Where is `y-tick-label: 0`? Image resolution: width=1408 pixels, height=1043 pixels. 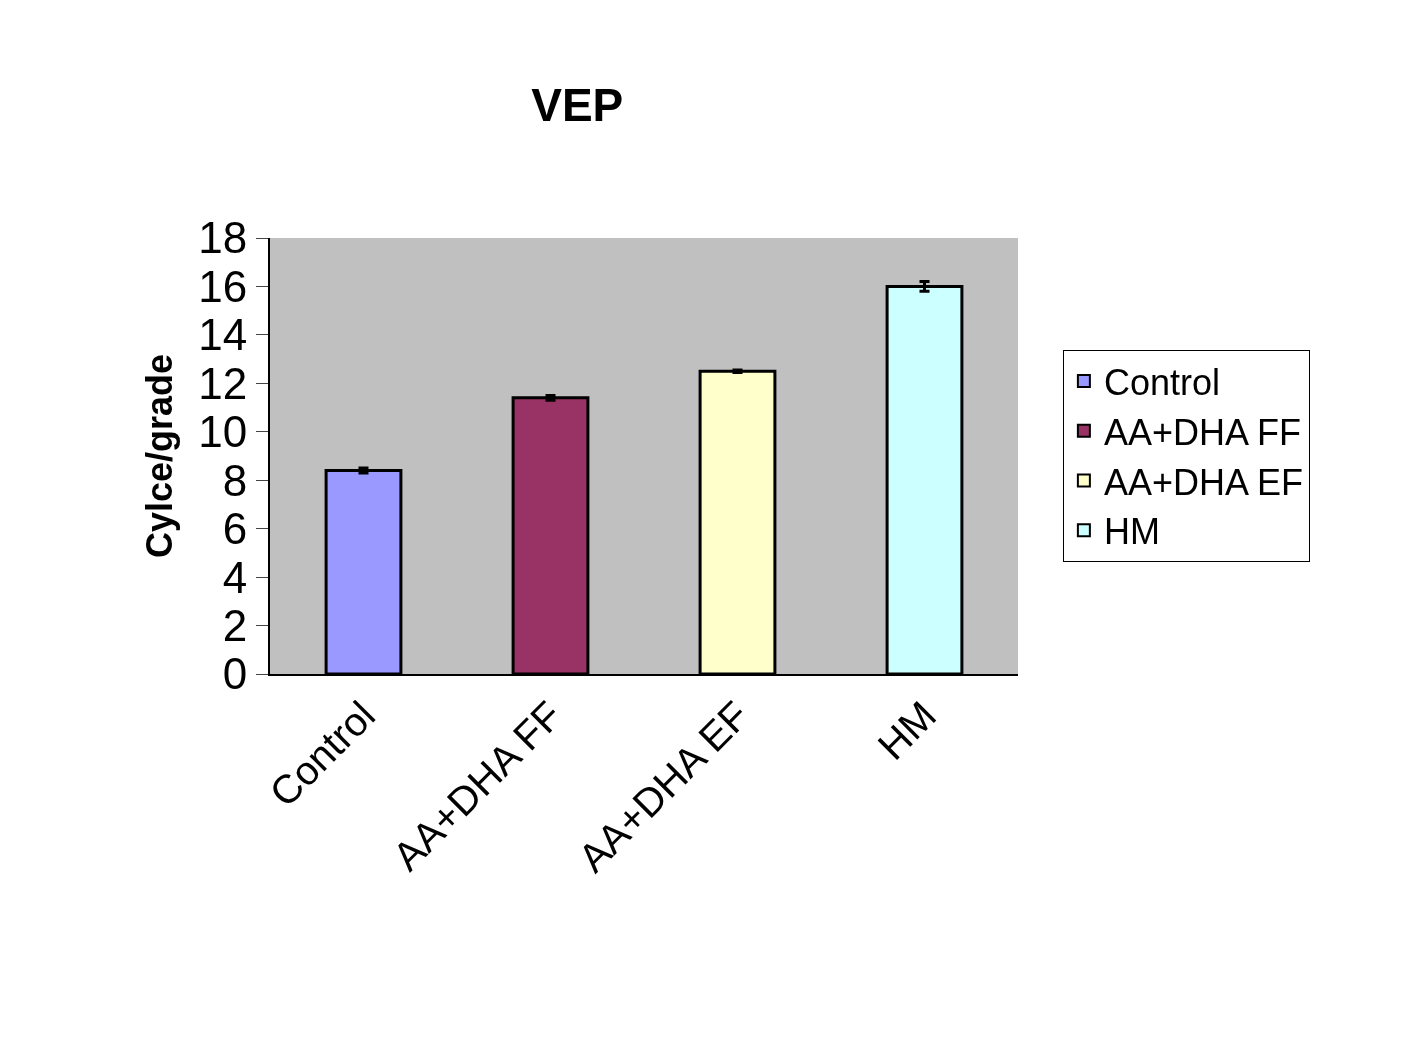
y-tick-label: 0 is located at coordinates (235, 674).